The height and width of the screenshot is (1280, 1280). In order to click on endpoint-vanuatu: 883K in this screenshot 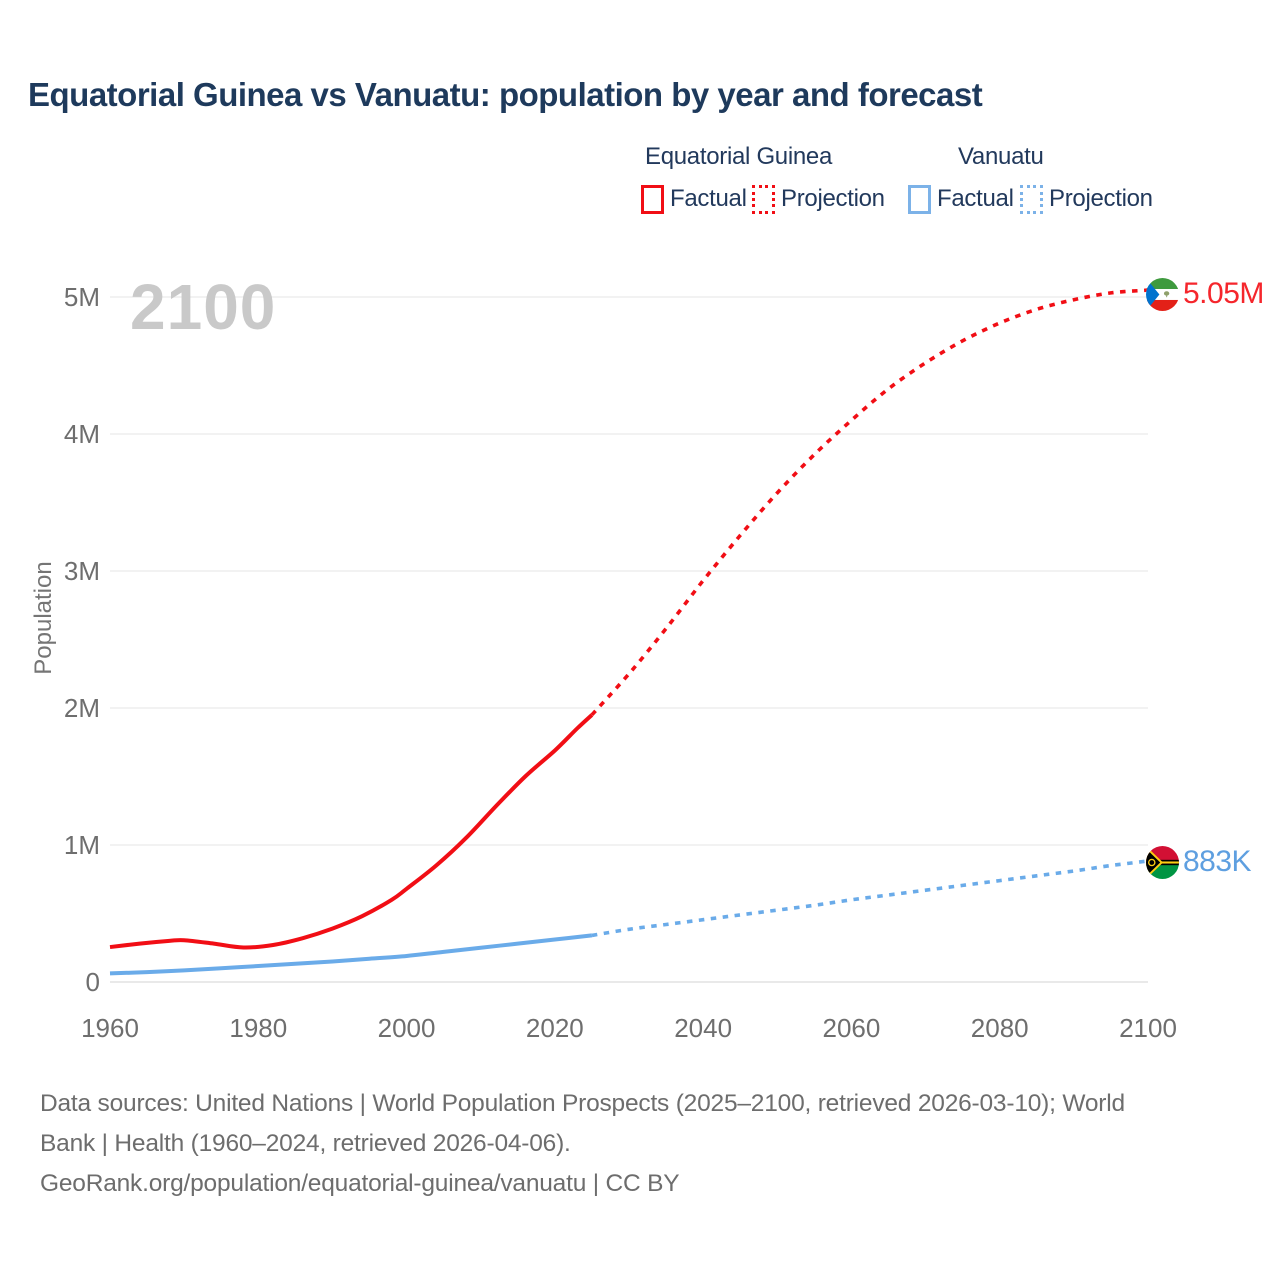, I will do `click(1199, 862)`.